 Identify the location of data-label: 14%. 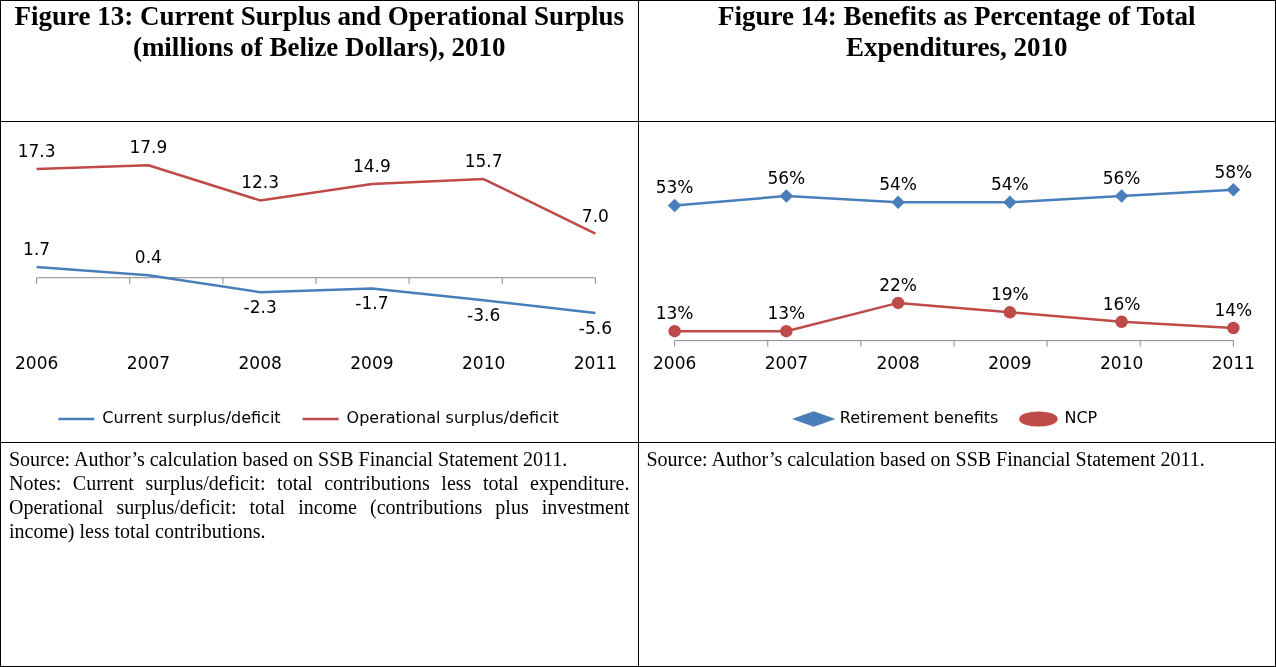
(1232, 309).